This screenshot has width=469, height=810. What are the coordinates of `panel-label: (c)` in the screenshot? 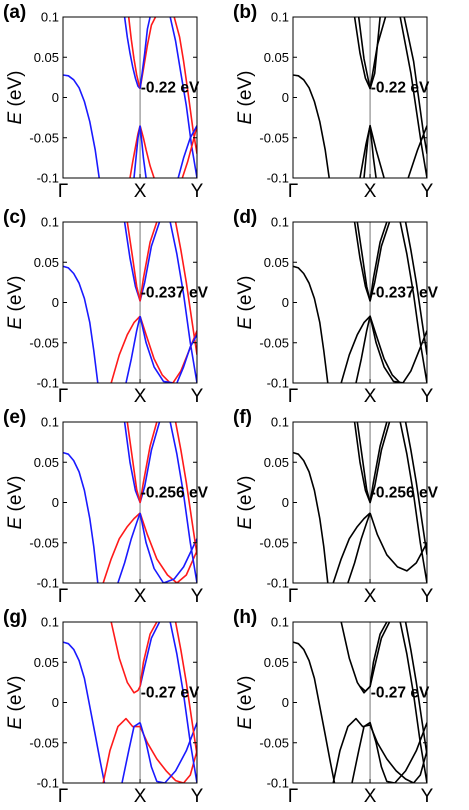 It's located at (14, 217).